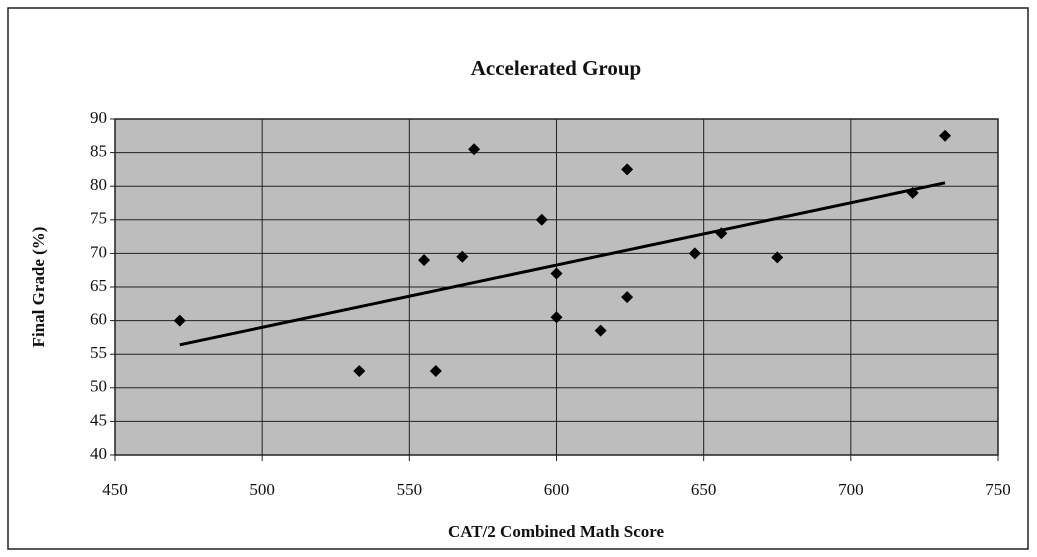 Image resolution: width=1037 pixels, height=557 pixels. Describe the element at coordinates (98, 151) in the screenshot. I see `y-tick-label: 85` at that location.